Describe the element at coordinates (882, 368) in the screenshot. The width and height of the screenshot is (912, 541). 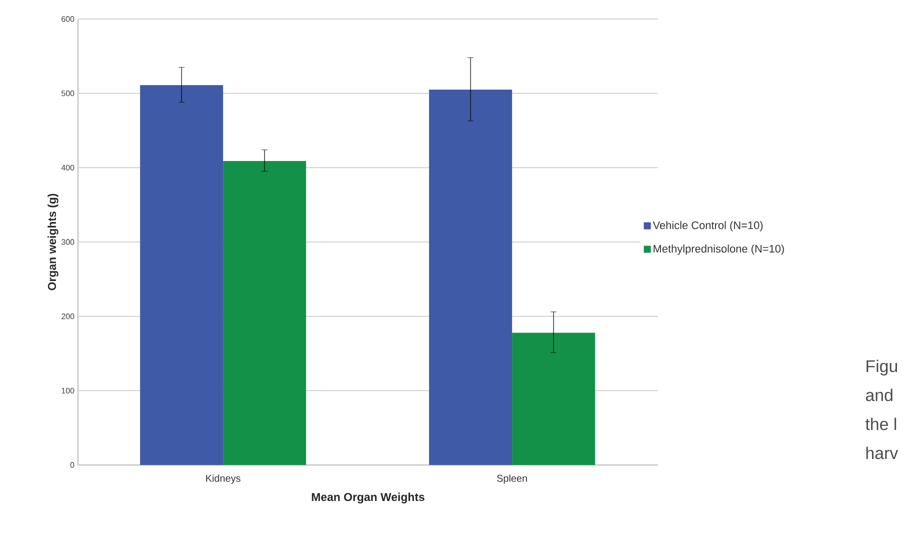
I see `text: Figu` at that location.